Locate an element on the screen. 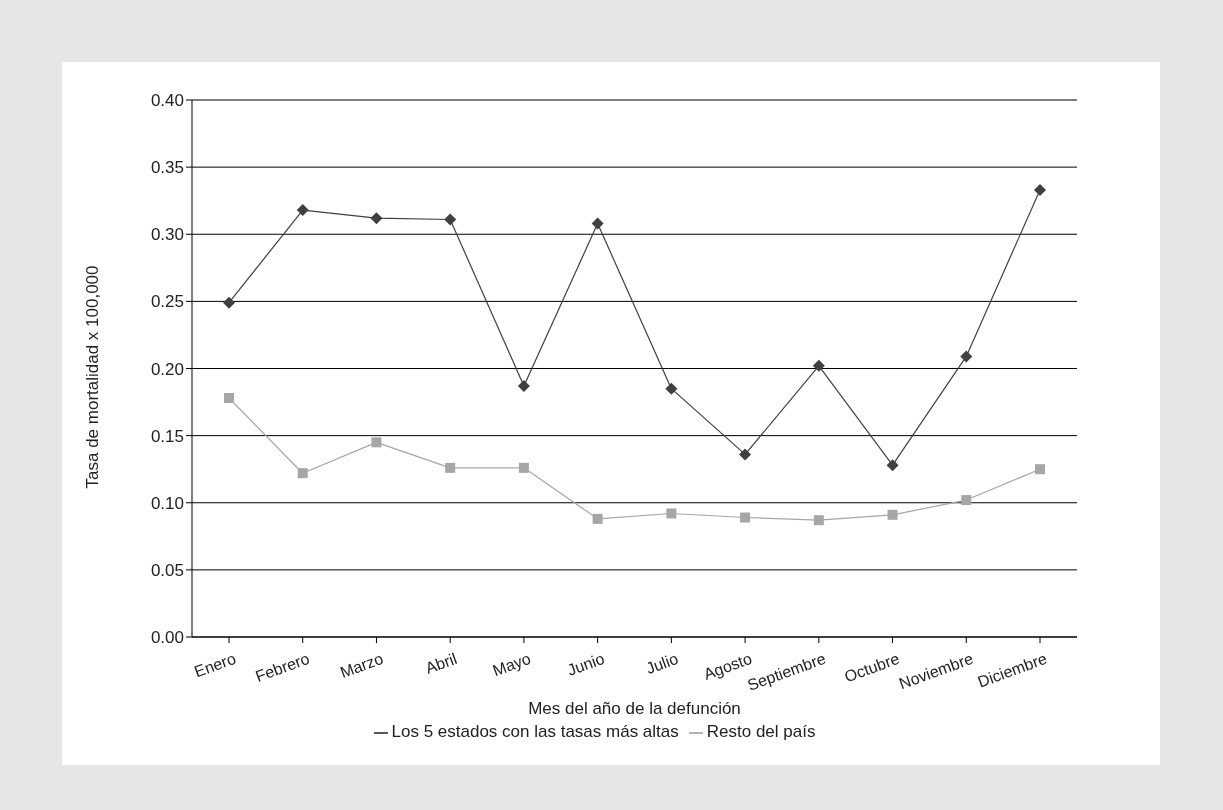 This screenshot has height=810, width=1223. x-tick-label: Julio is located at coordinates (662, 663).